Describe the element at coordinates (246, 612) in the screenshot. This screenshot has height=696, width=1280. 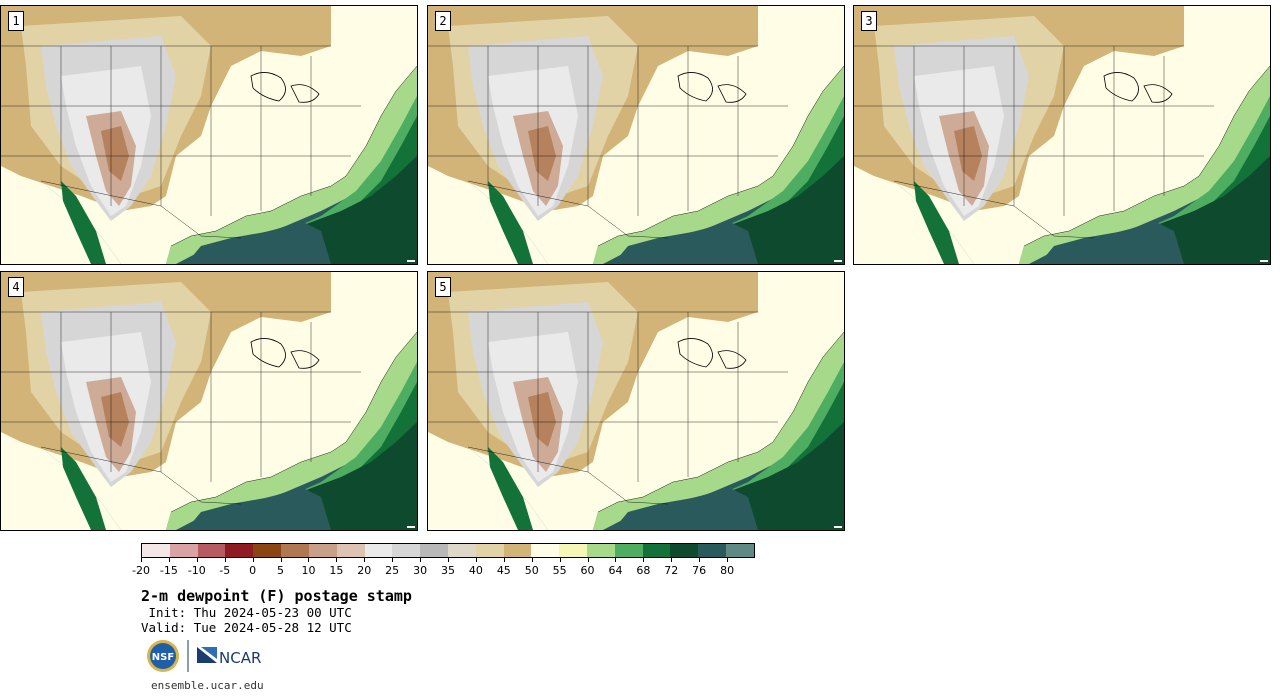
I see `init-time: Init: Thu 2024-05-23 00 UTC` at that location.